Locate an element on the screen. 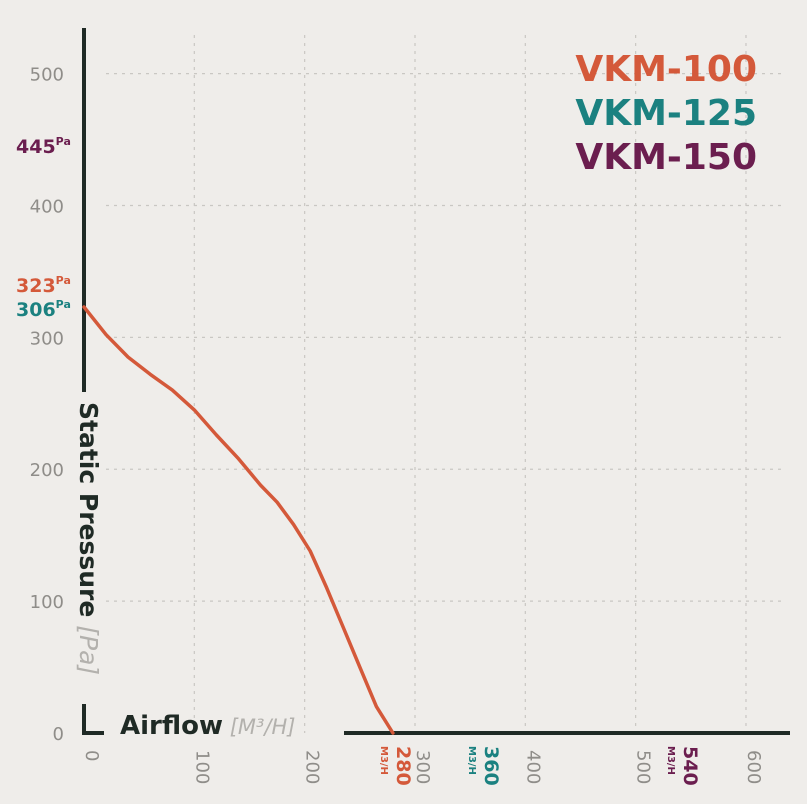 The width and height of the screenshot is (807, 804). max-airflow-unit-vkm-150: M3/H is located at coordinates (670, 760).